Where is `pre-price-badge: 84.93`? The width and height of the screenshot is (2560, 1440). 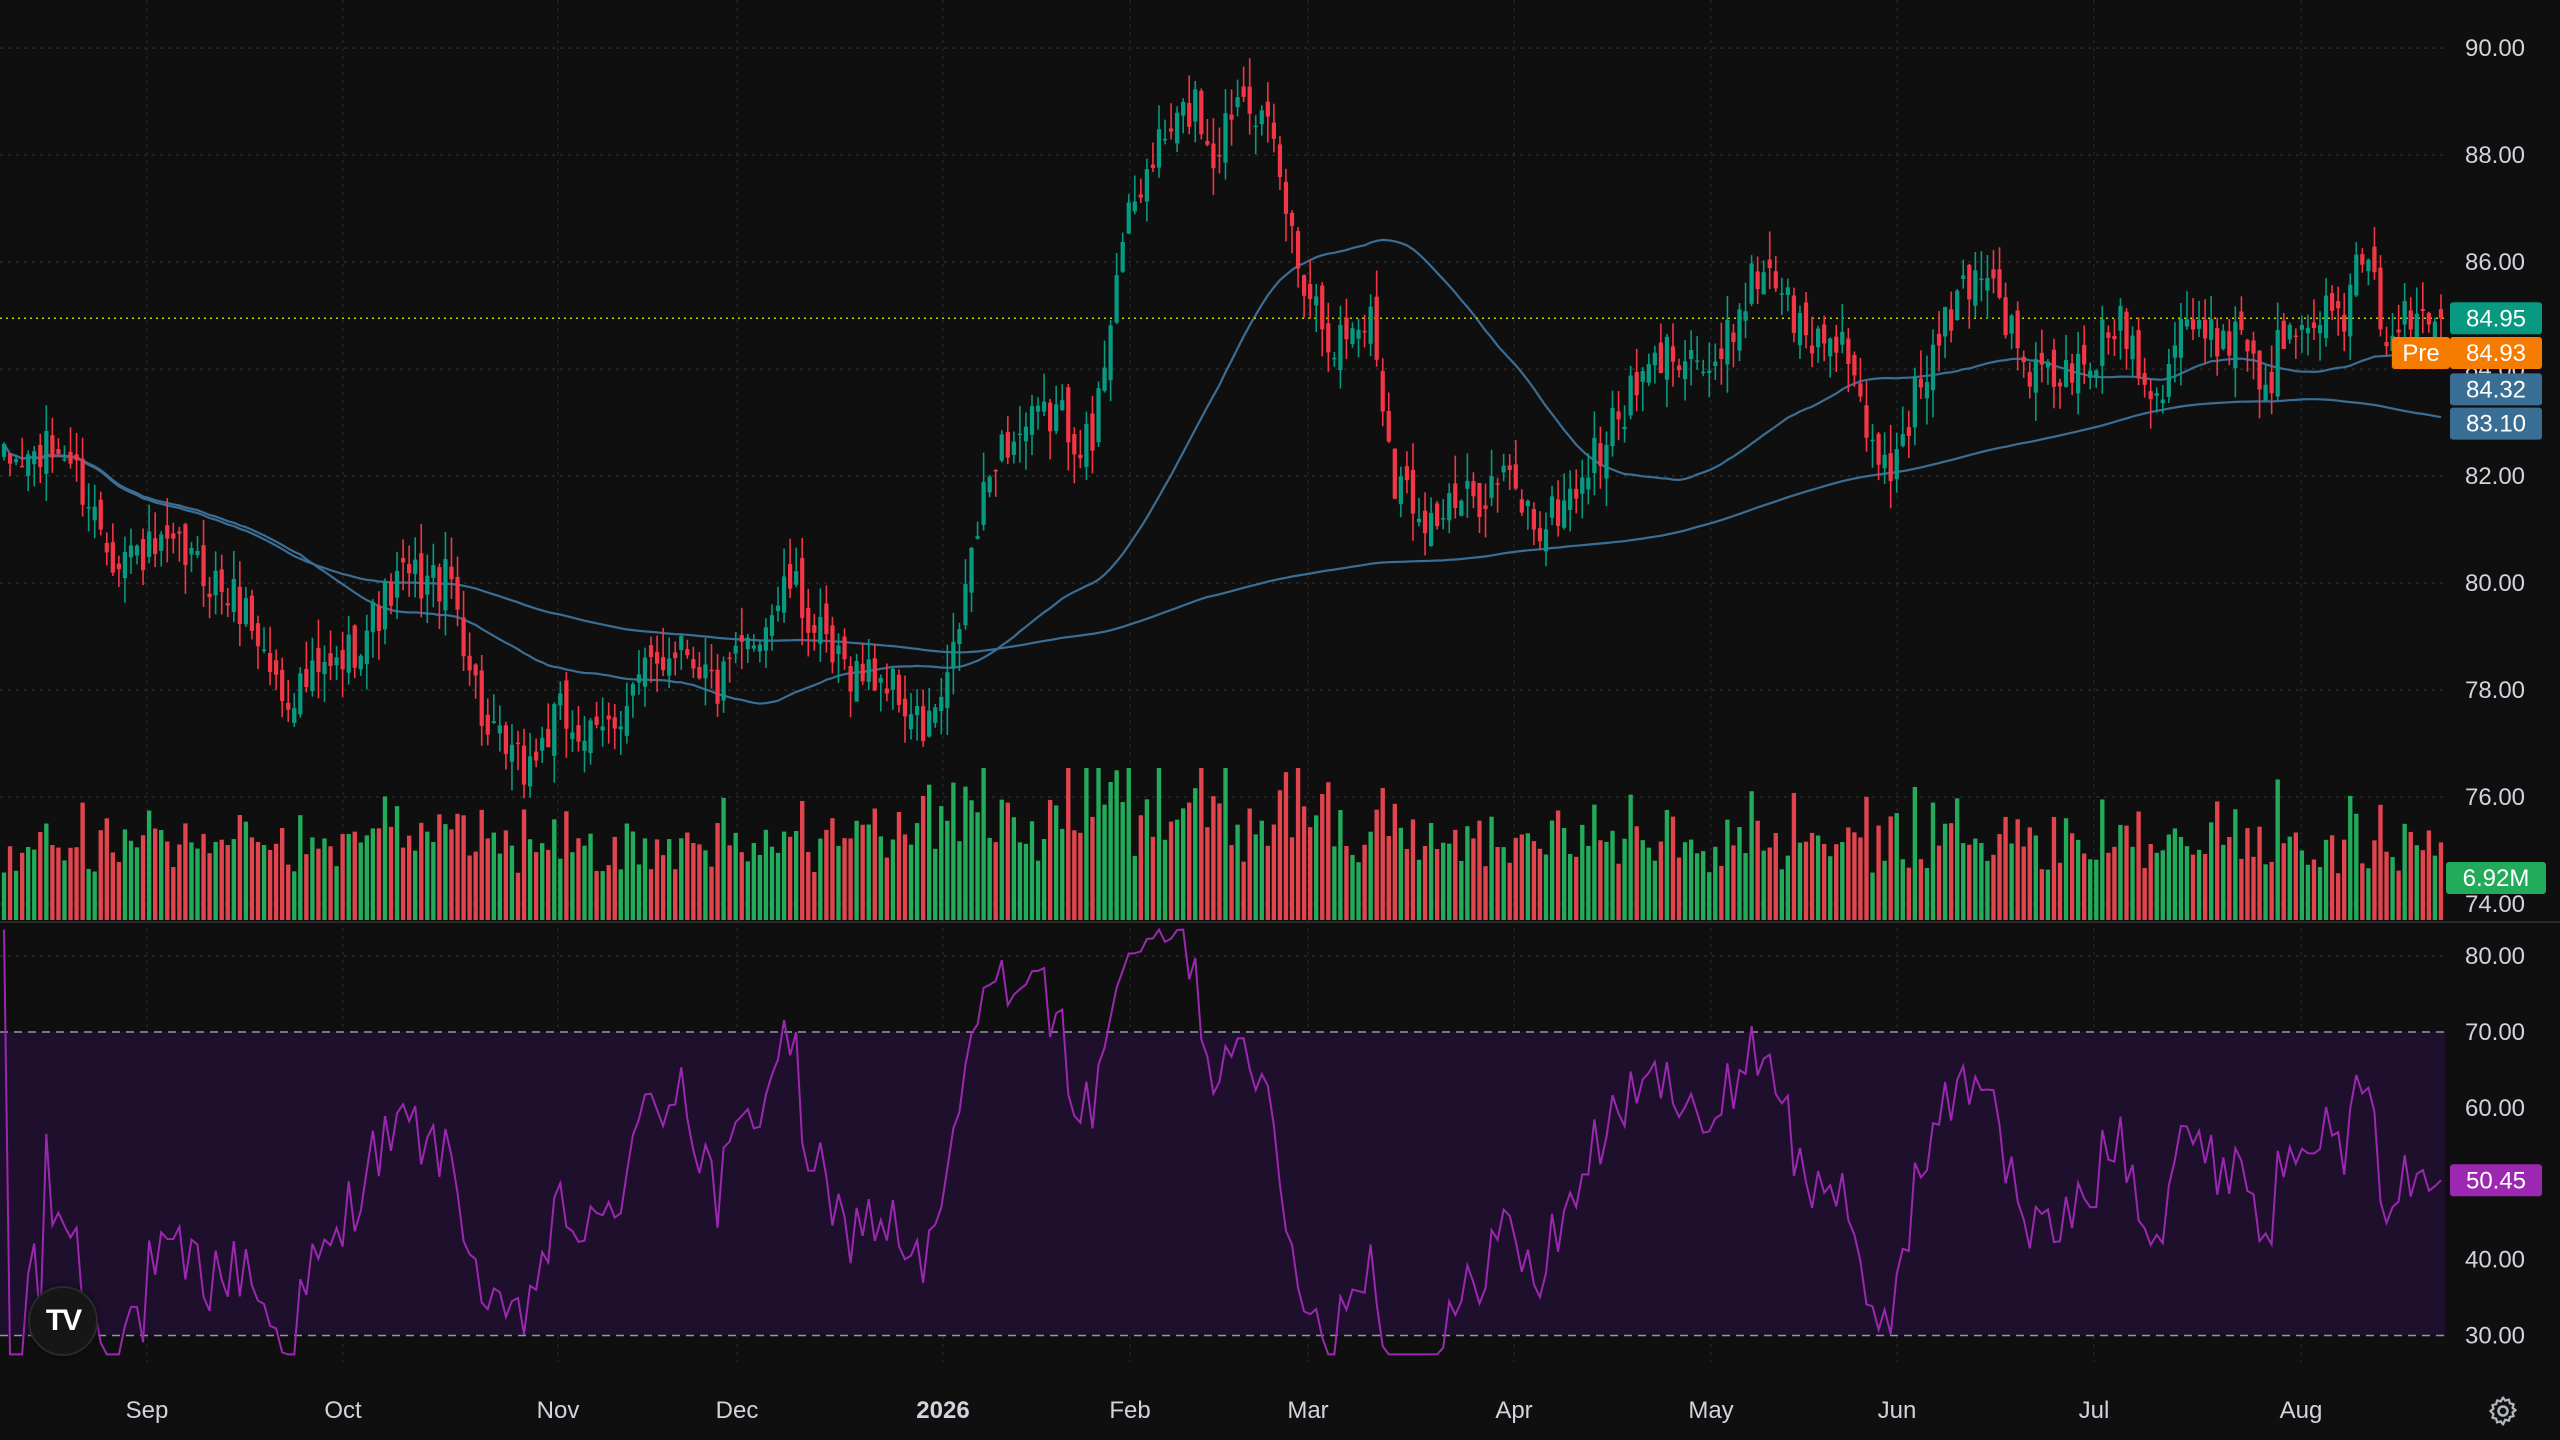
pre-price-badge: 84.93 is located at coordinates (2496, 353).